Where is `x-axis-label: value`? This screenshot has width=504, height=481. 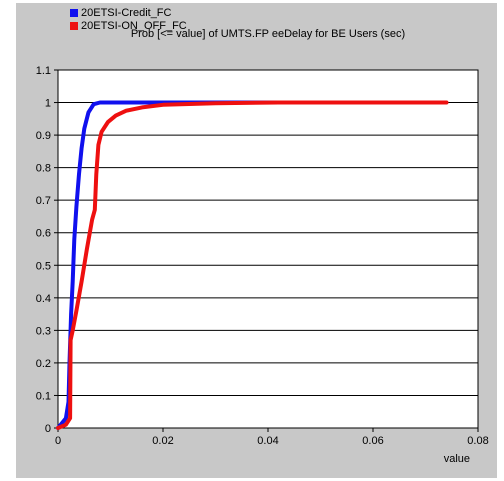 x-axis-label: value is located at coordinates (457, 459).